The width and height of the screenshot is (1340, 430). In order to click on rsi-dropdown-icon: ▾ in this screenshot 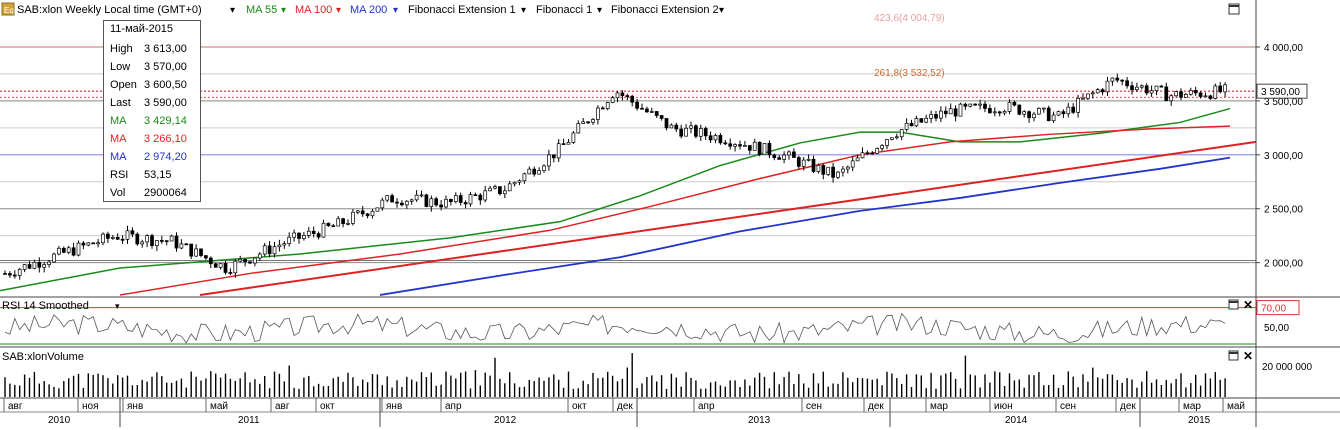, I will do `click(117, 306)`.